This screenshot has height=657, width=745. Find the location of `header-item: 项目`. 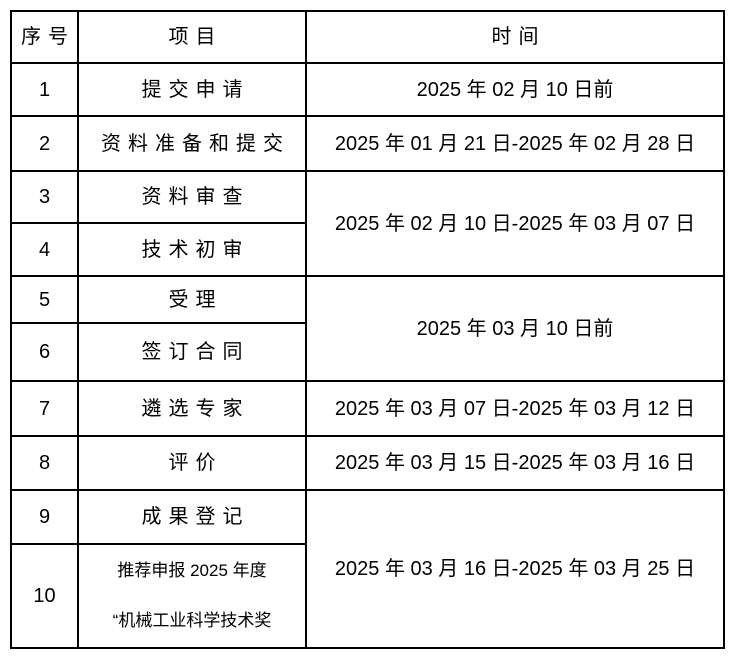

header-item: 项目 is located at coordinates (192, 37).